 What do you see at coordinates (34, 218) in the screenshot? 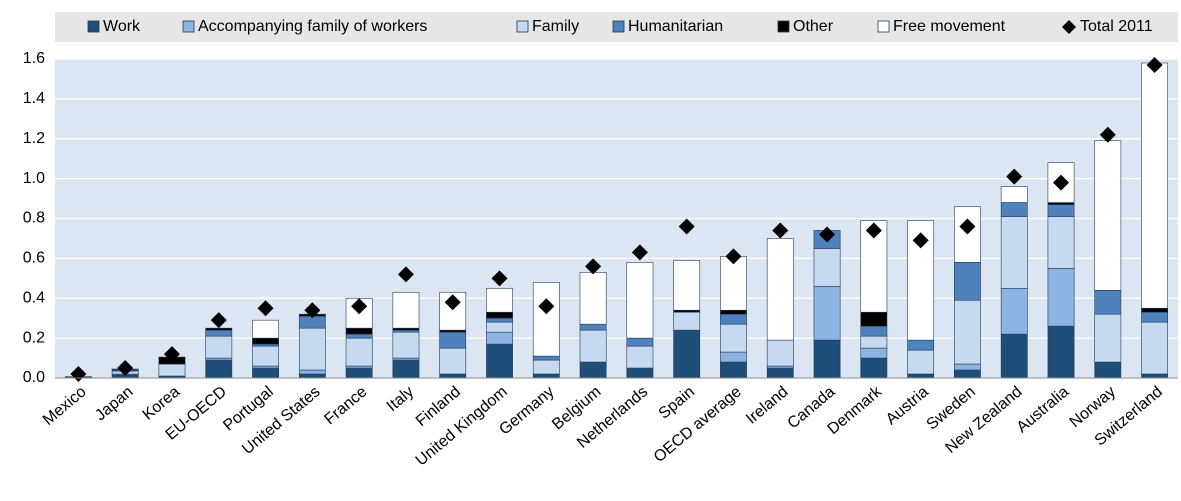
I see `y-tick-label: 0.8` at bounding box center [34, 218].